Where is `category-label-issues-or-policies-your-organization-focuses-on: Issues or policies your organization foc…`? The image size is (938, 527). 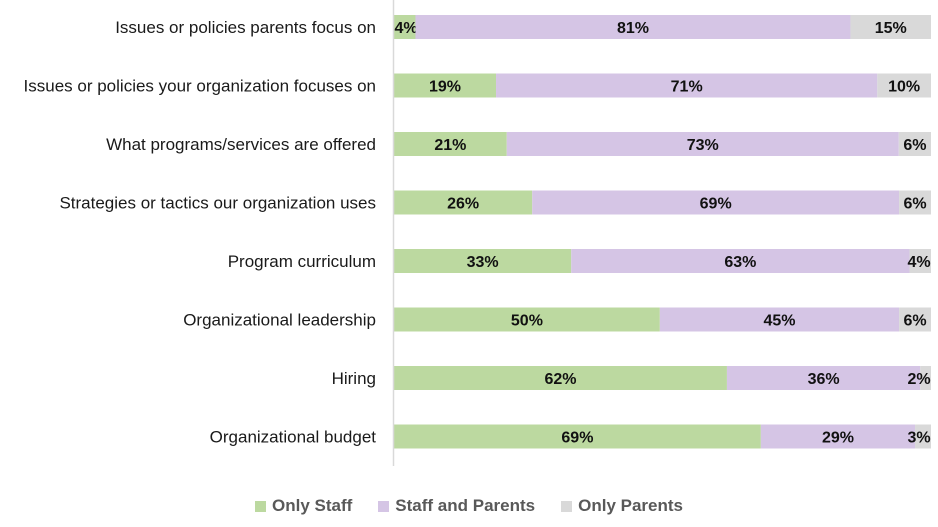 category-label-issues-or-policies-your-organization-focuses-on: Issues or policies your organization foc… is located at coordinates (200, 86).